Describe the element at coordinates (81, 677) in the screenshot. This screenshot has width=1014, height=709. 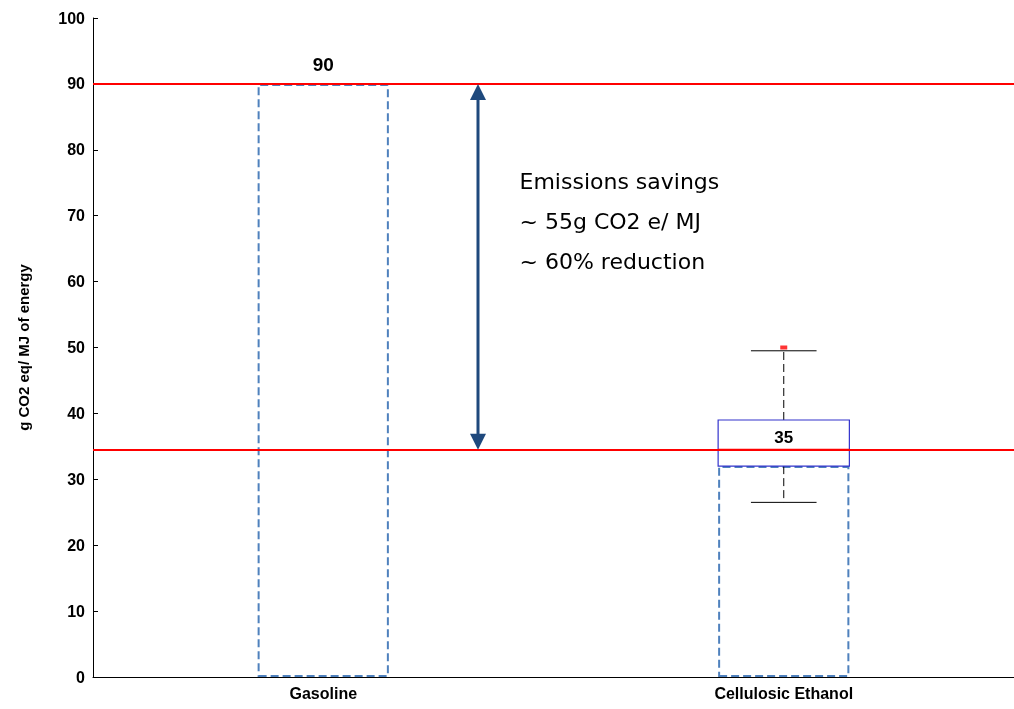
I see `y-tick-label: 0` at that location.